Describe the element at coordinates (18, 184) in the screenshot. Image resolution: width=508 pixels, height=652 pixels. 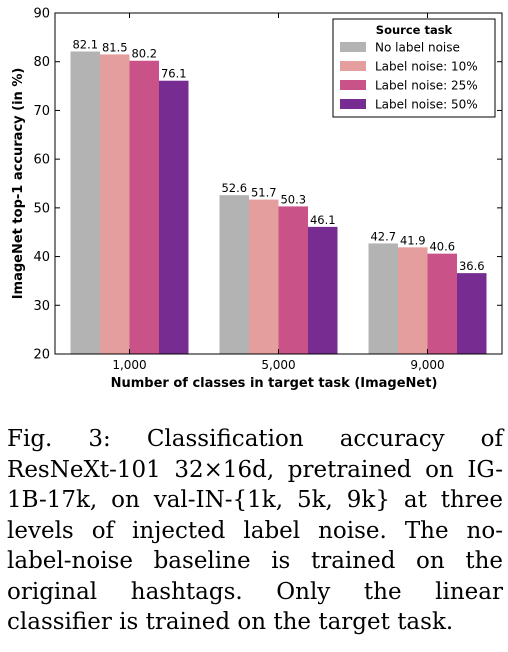
I see `y-axis-title: ImageNet top-1 accuracy (in %)` at that location.